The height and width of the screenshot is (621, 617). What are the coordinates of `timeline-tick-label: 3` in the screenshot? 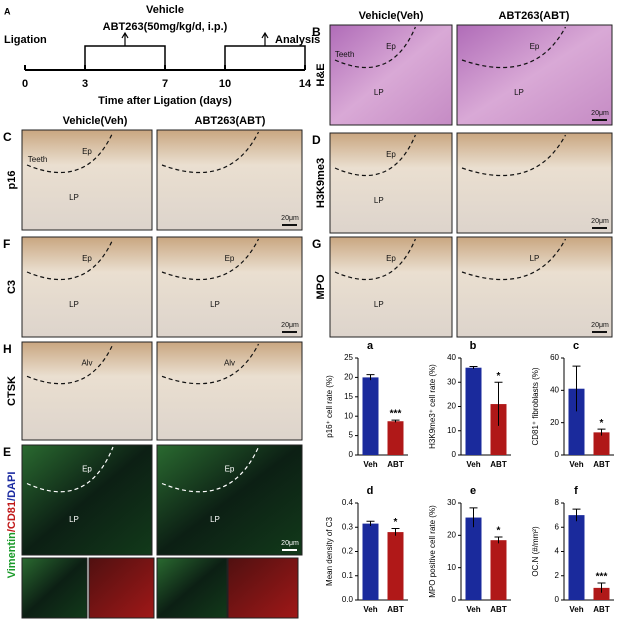 It's located at (85, 84).